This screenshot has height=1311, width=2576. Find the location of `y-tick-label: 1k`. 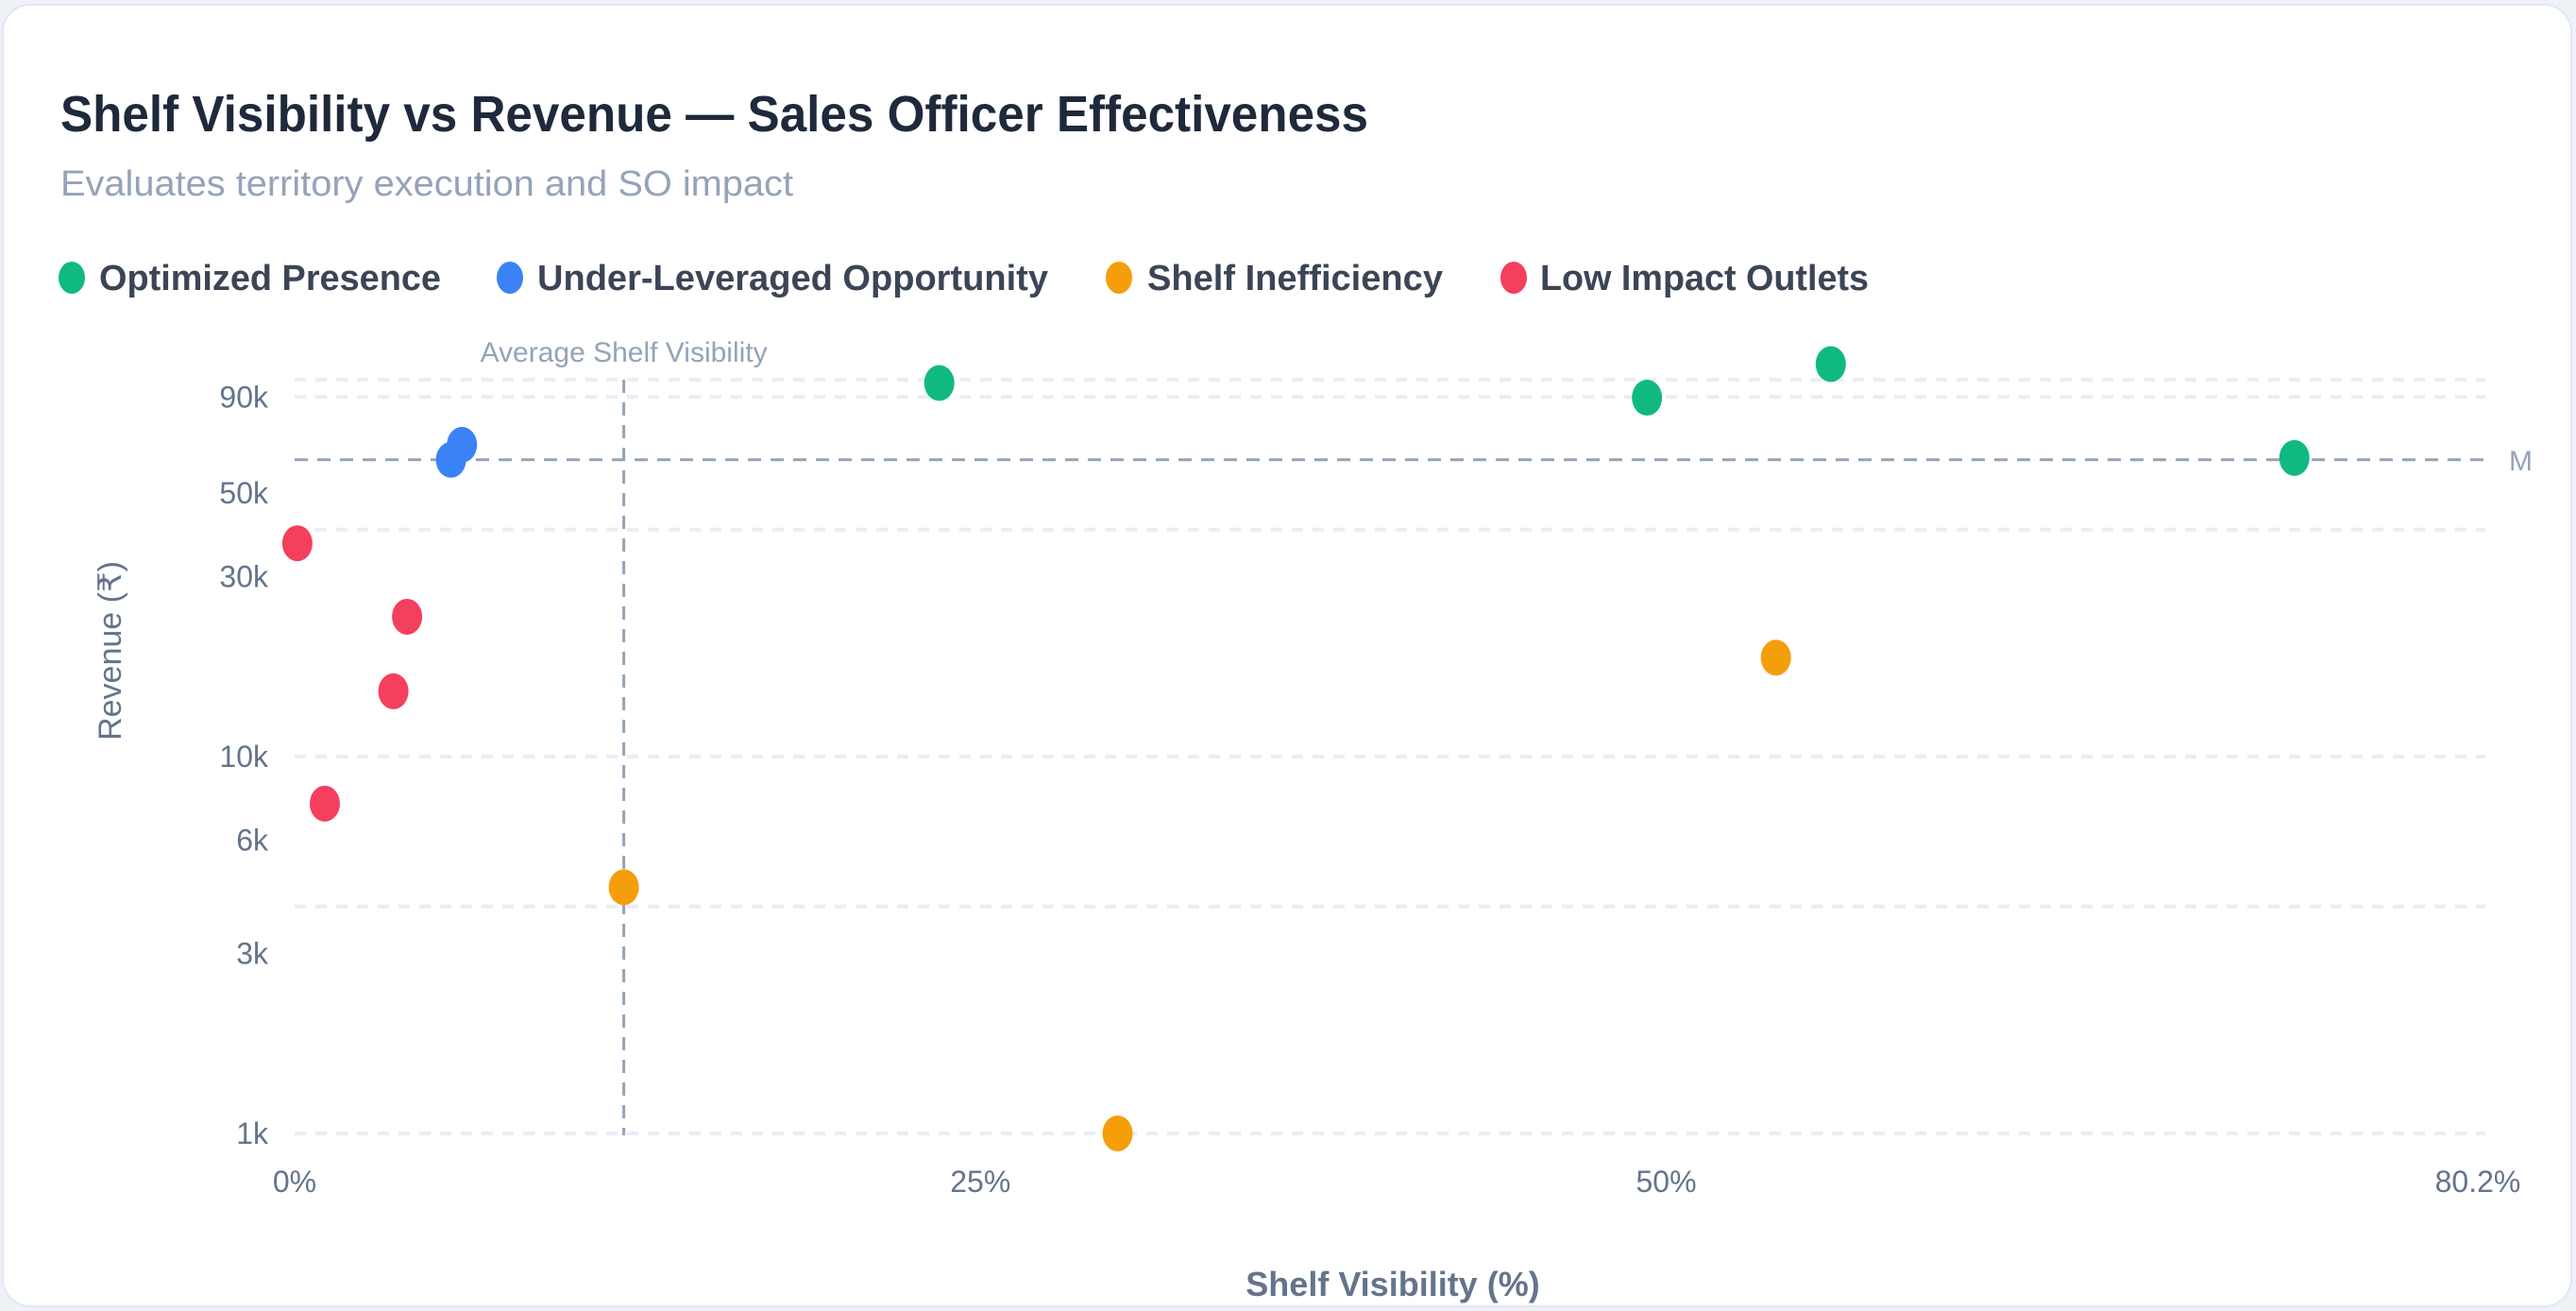

y-tick-label: 1k is located at coordinates (252, 1133).